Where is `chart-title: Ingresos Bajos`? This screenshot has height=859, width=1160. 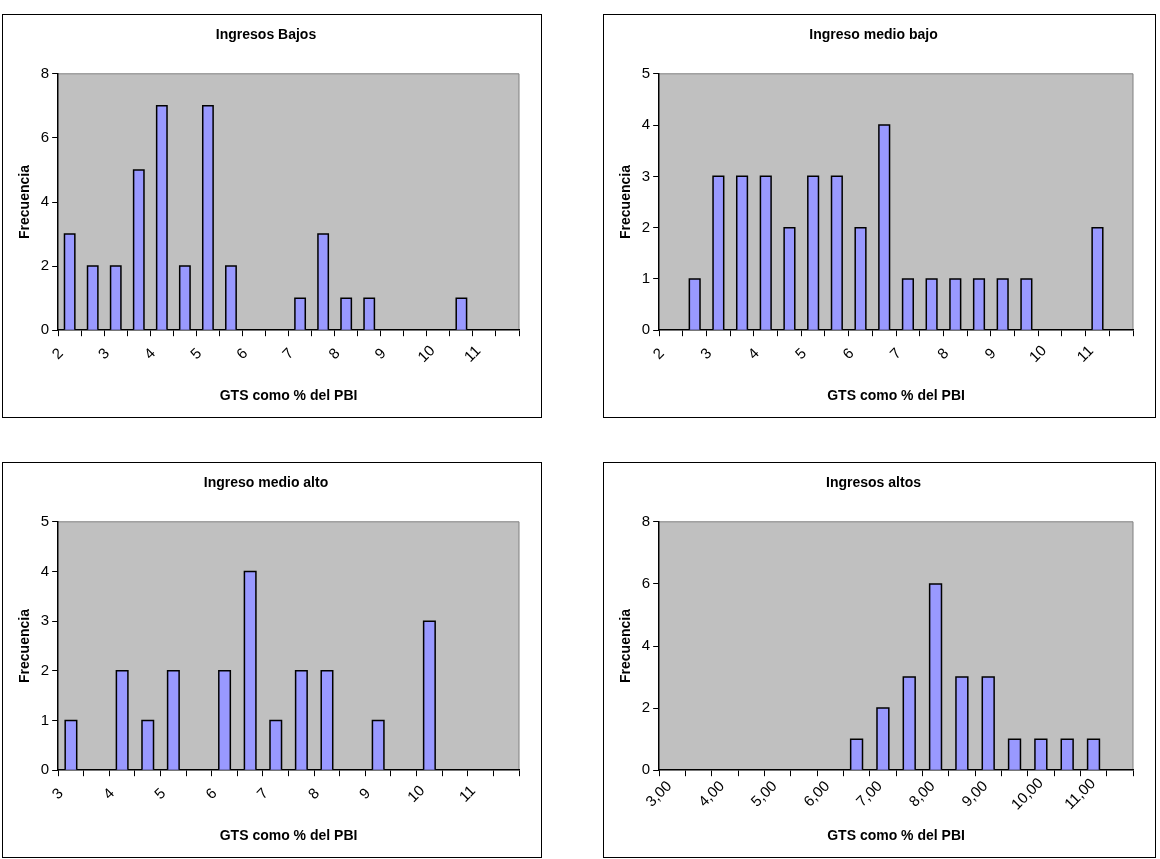 chart-title: Ingresos Bajos is located at coordinates (266, 34).